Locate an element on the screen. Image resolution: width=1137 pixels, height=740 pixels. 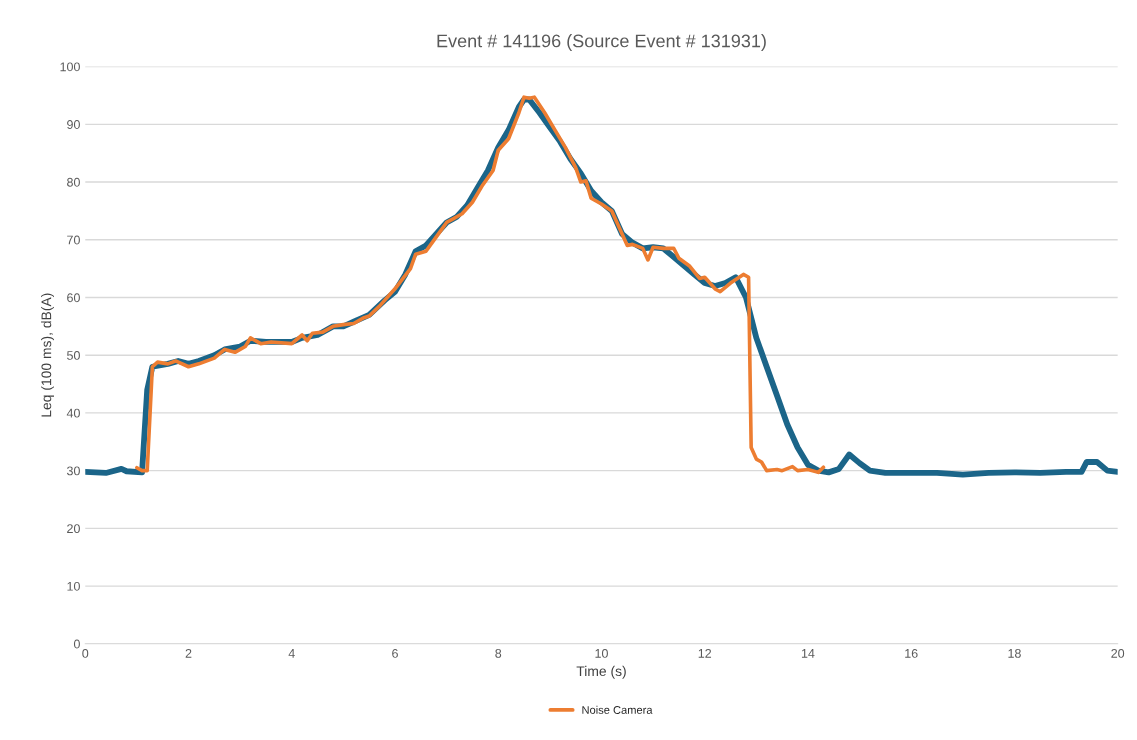
y-tick-label: 70 is located at coordinates (73, 240).